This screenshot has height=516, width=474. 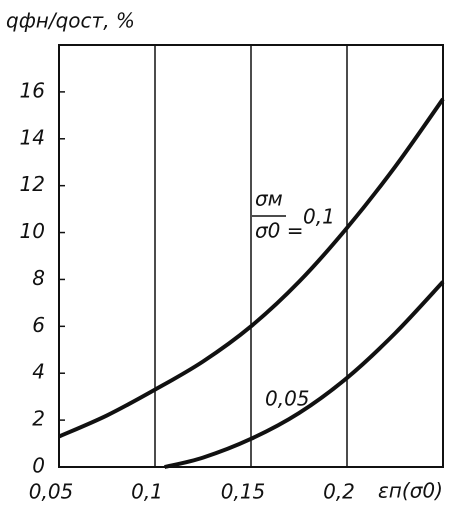 I want to click on annotation-denominator: σ0 =, so click(x=279, y=231).